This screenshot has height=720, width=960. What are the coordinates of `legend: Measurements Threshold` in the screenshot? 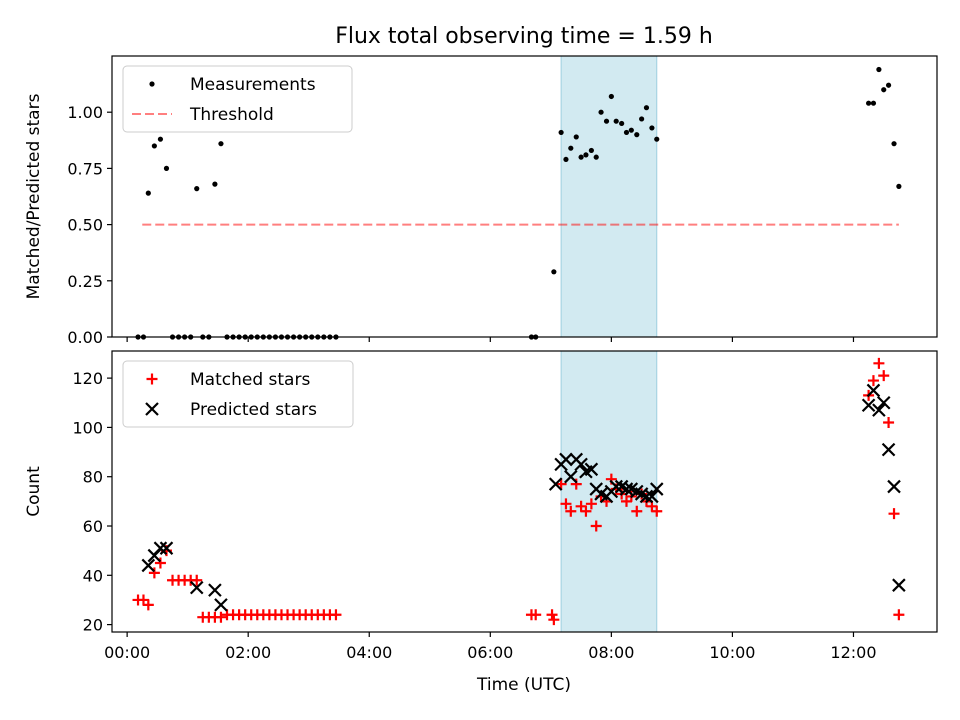 It's located at (237, 99).